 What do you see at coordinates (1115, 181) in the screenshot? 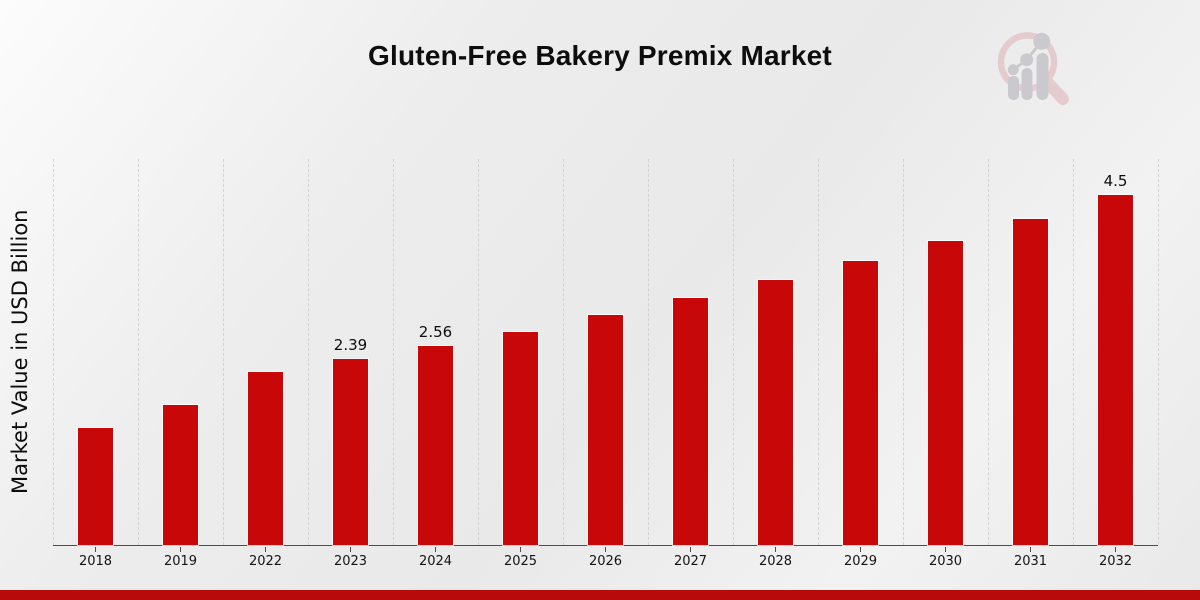
I see `bar-value-label: 4.5` at bounding box center [1115, 181].